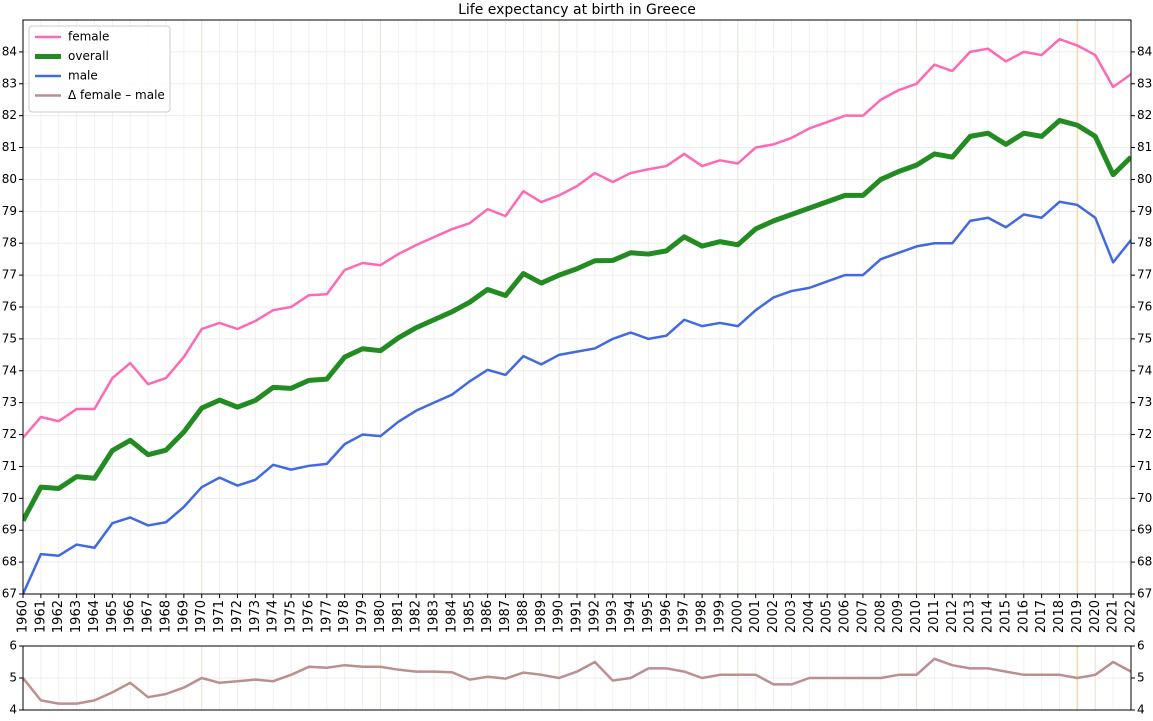 Image resolution: width=1153 pixels, height=721 pixels. Describe the element at coordinates (273, 616) in the screenshot. I see `x-tick-label: 1974` at that location.